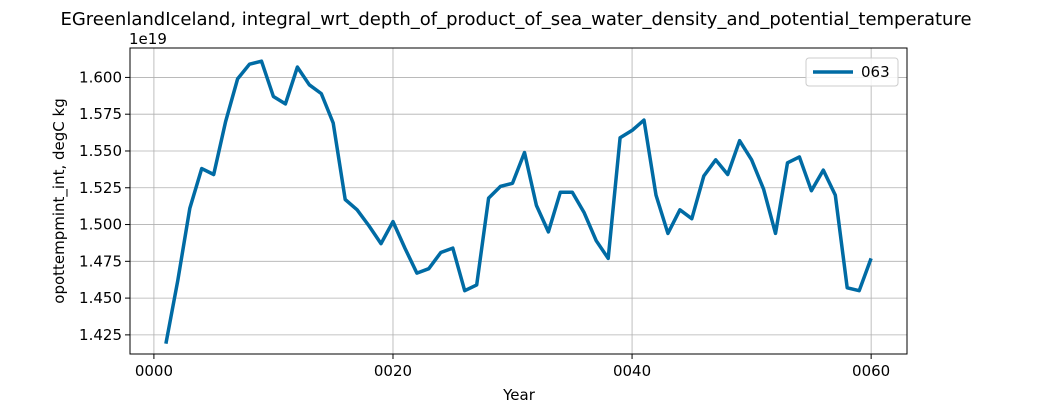 The height and width of the screenshot is (412, 1038). What do you see at coordinates (148, 39) in the screenshot?
I see `y-offset-label: 1e19` at bounding box center [148, 39].